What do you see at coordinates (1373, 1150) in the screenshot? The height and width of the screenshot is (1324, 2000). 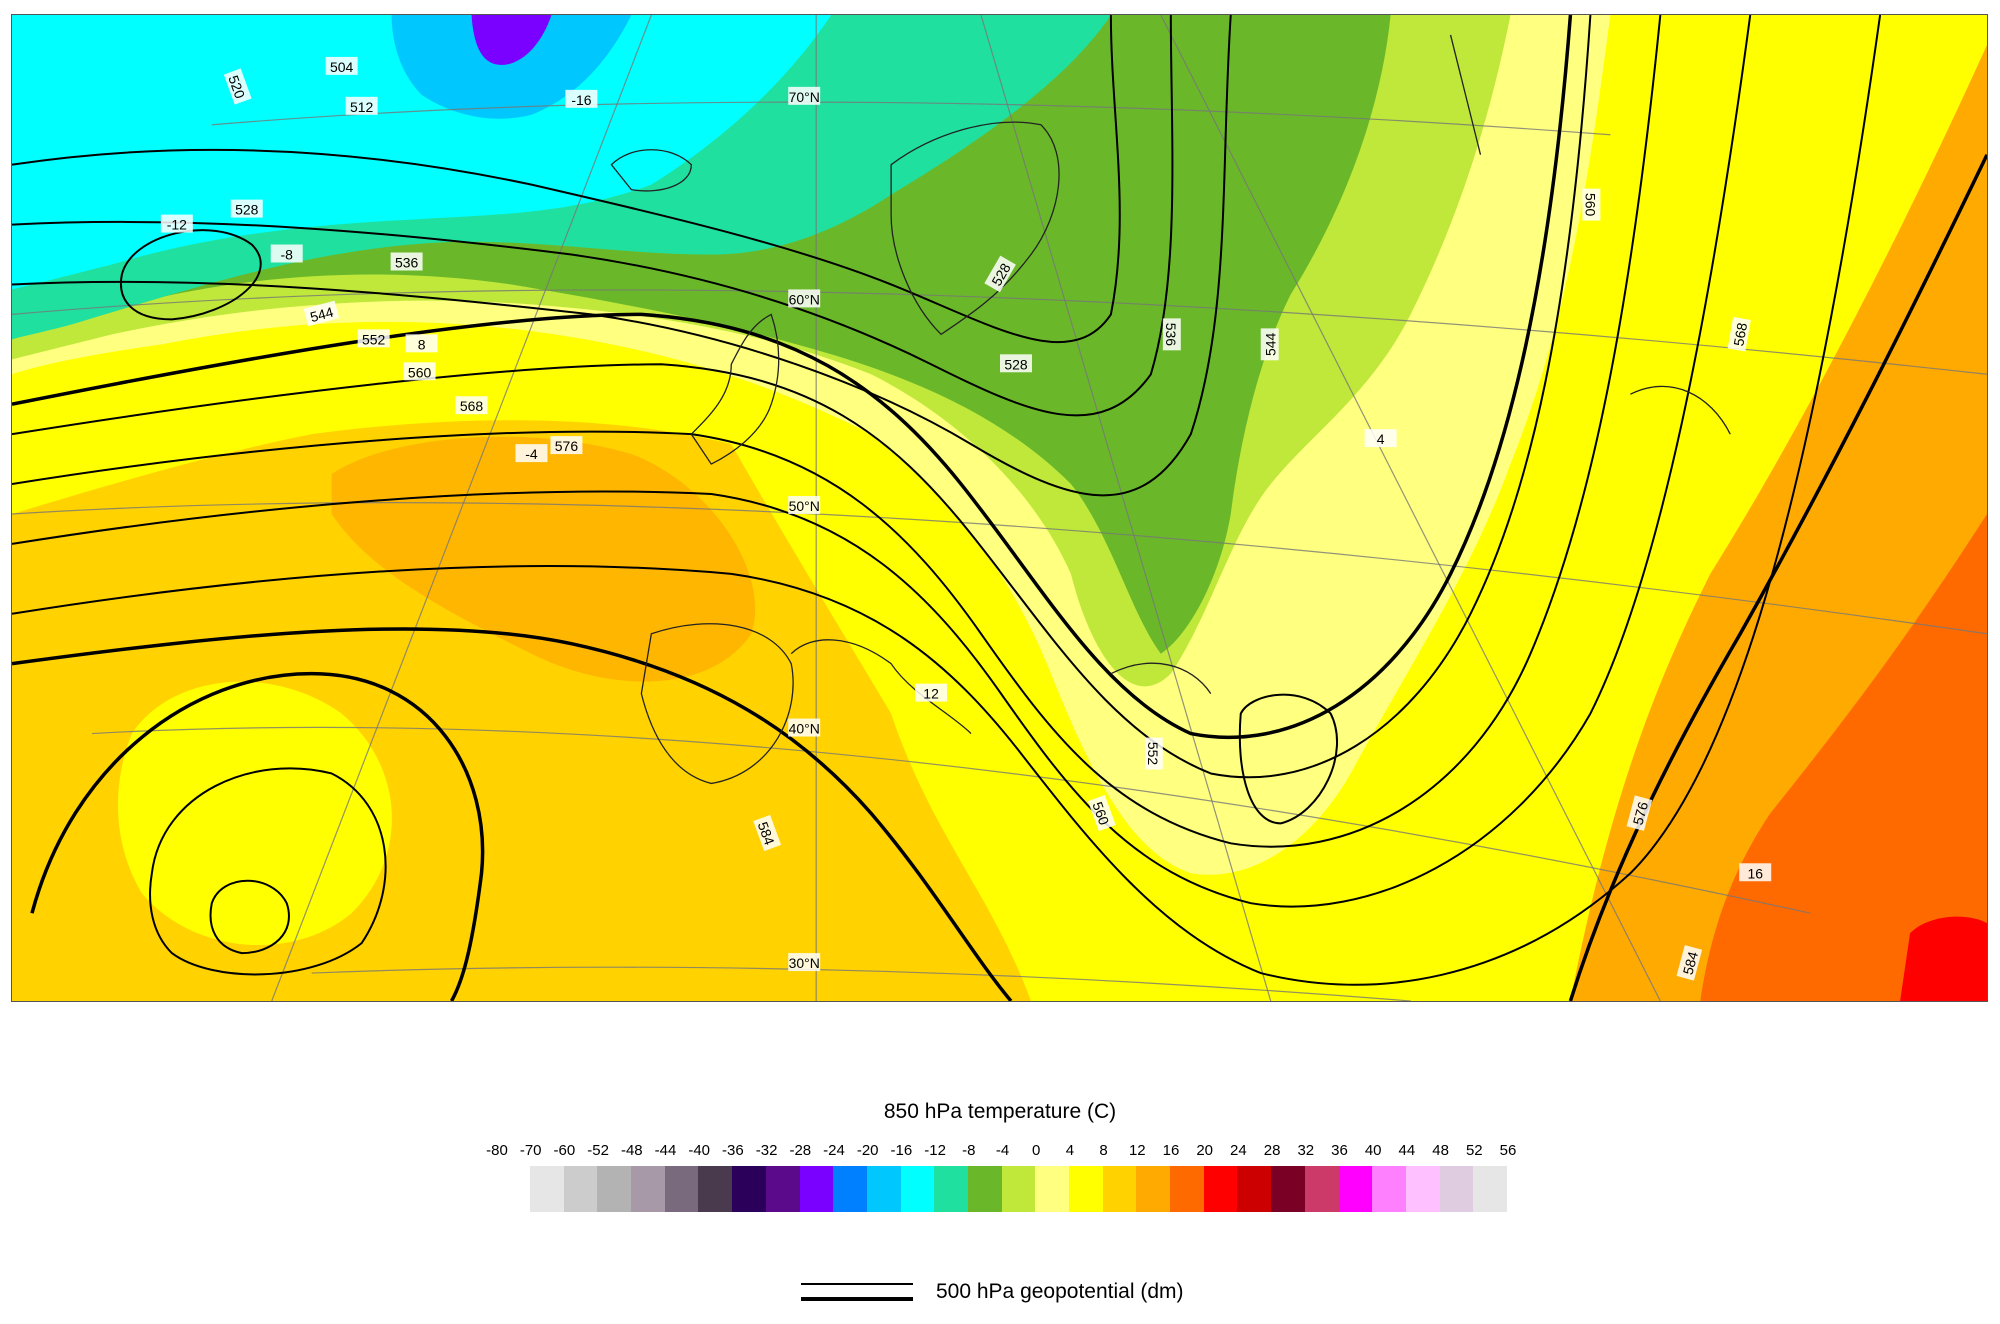 I see `legend-tick-label: 40` at bounding box center [1373, 1150].